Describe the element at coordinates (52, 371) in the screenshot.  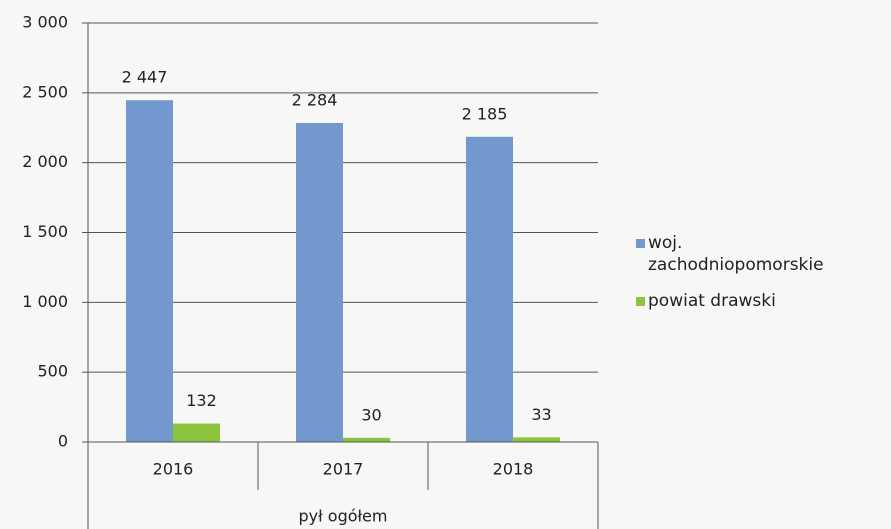
I see `y-tick-label: 500` at that location.